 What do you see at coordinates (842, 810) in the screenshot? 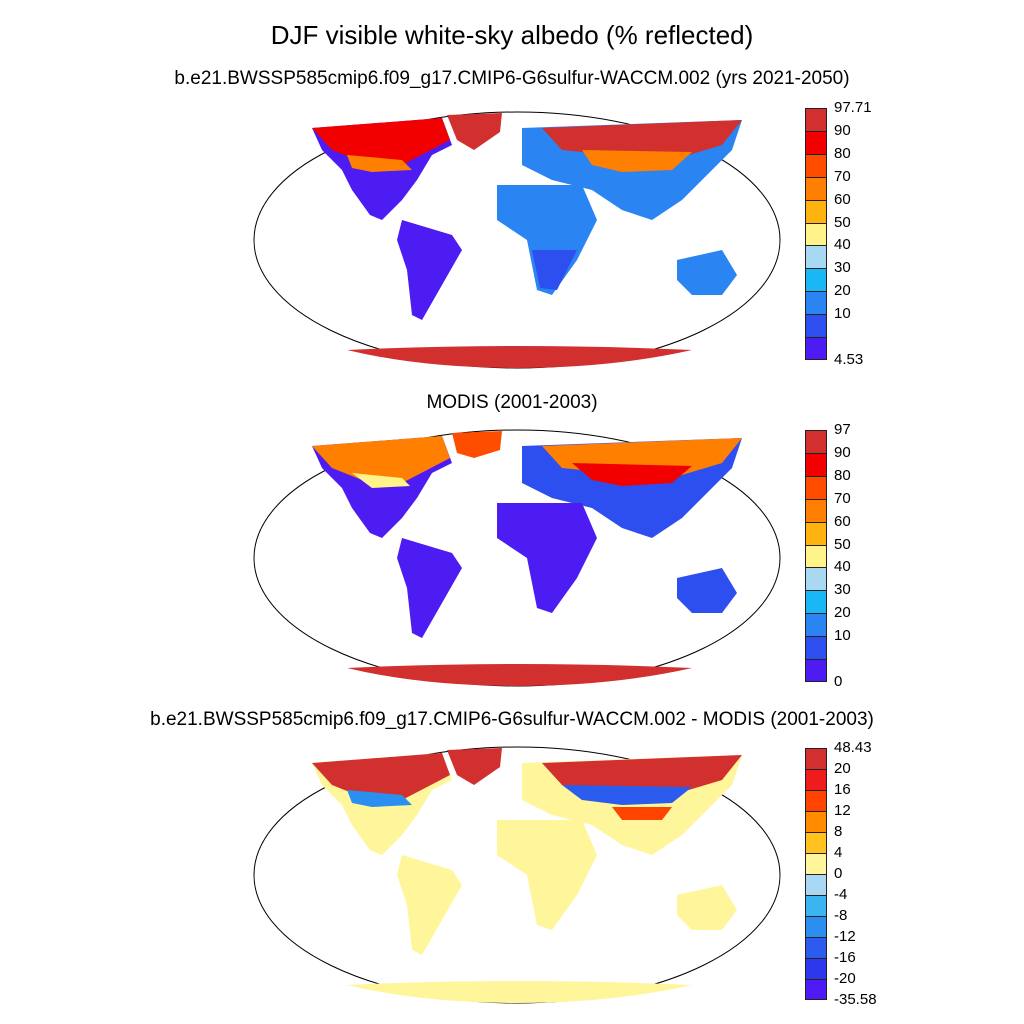
I see `colorbar-tick-label: 12` at bounding box center [842, 810].